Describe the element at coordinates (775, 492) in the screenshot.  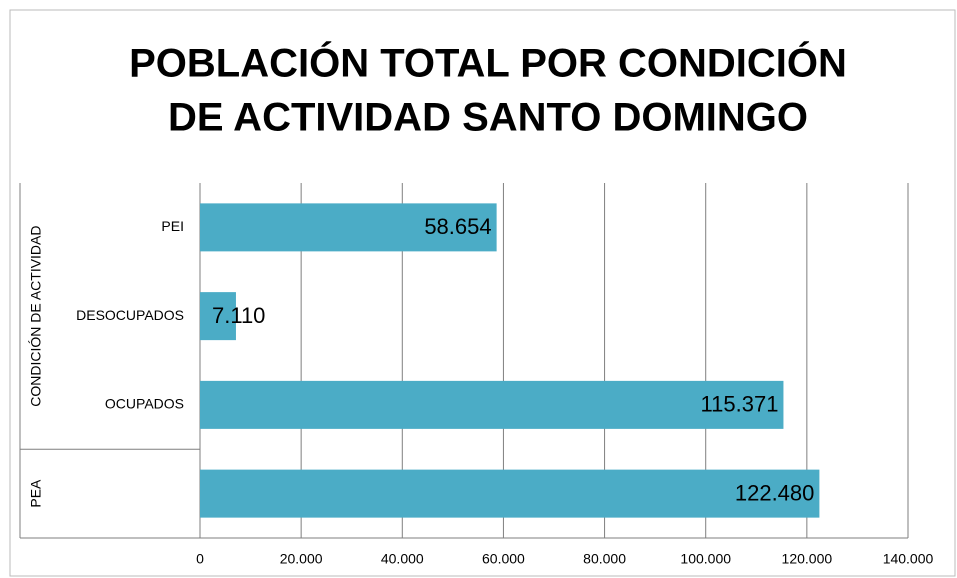
I see `data-label: 122.480` at that location.